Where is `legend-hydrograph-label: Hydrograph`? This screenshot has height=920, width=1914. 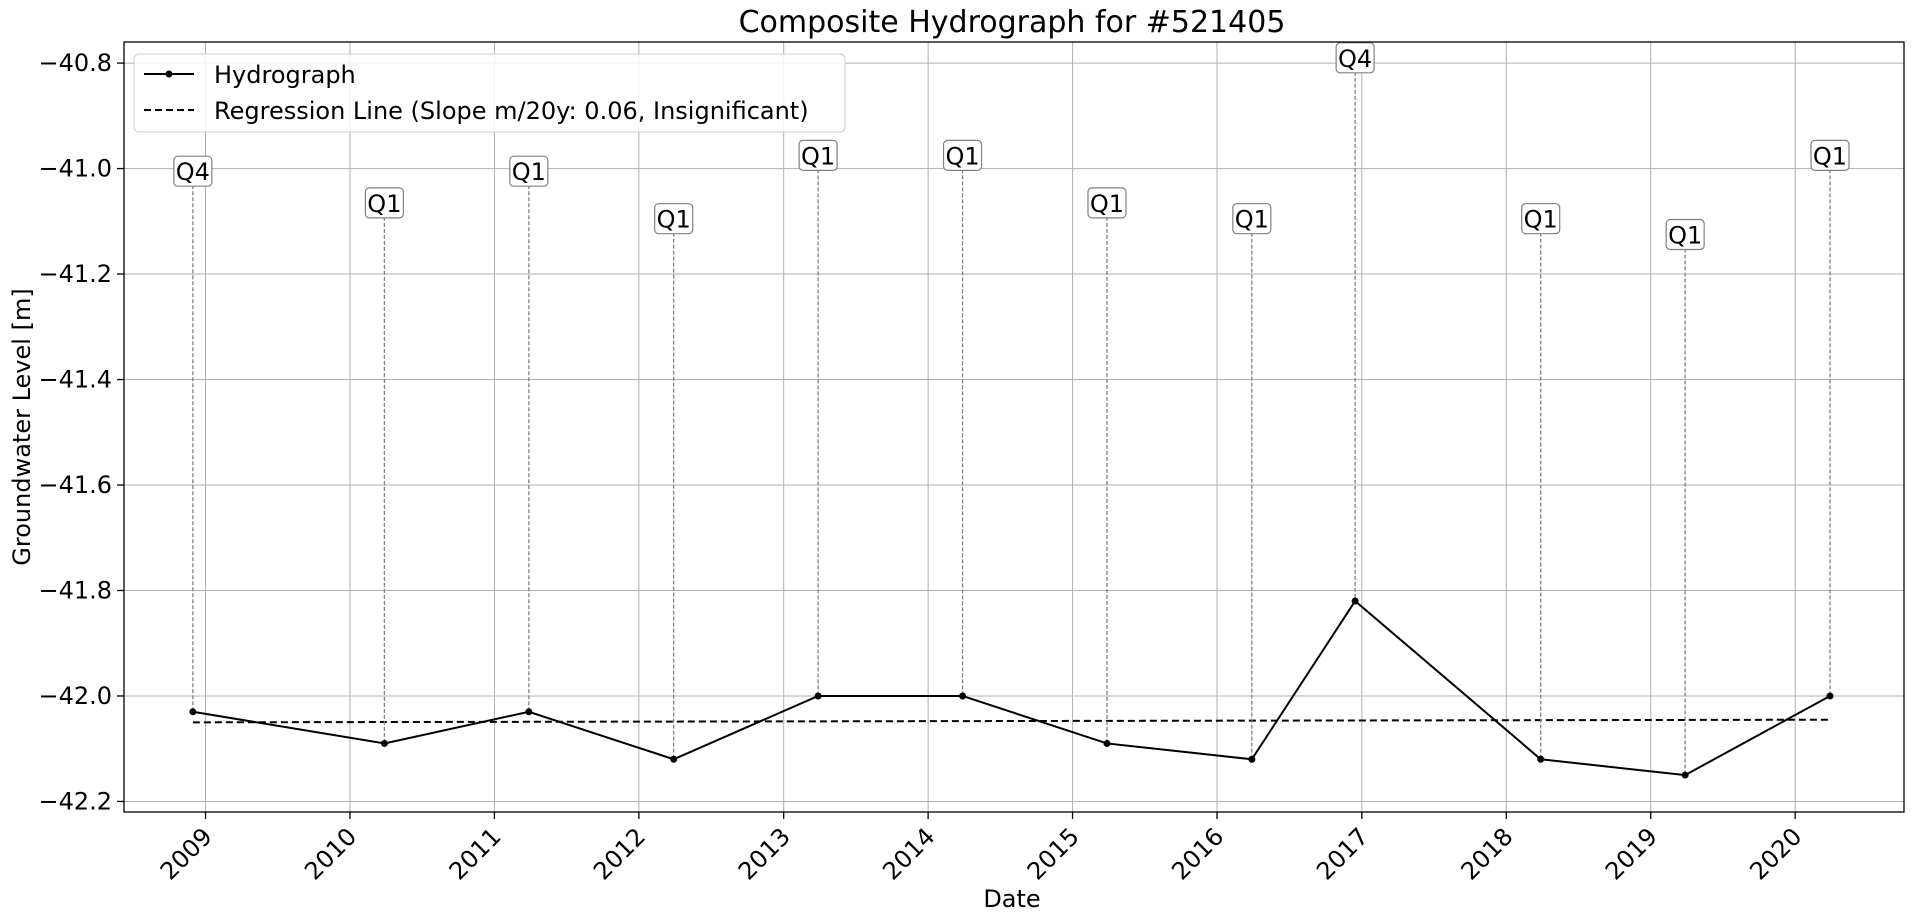
legend-hydrograph-label: Hydrograph is located at coordinates (285, 75).